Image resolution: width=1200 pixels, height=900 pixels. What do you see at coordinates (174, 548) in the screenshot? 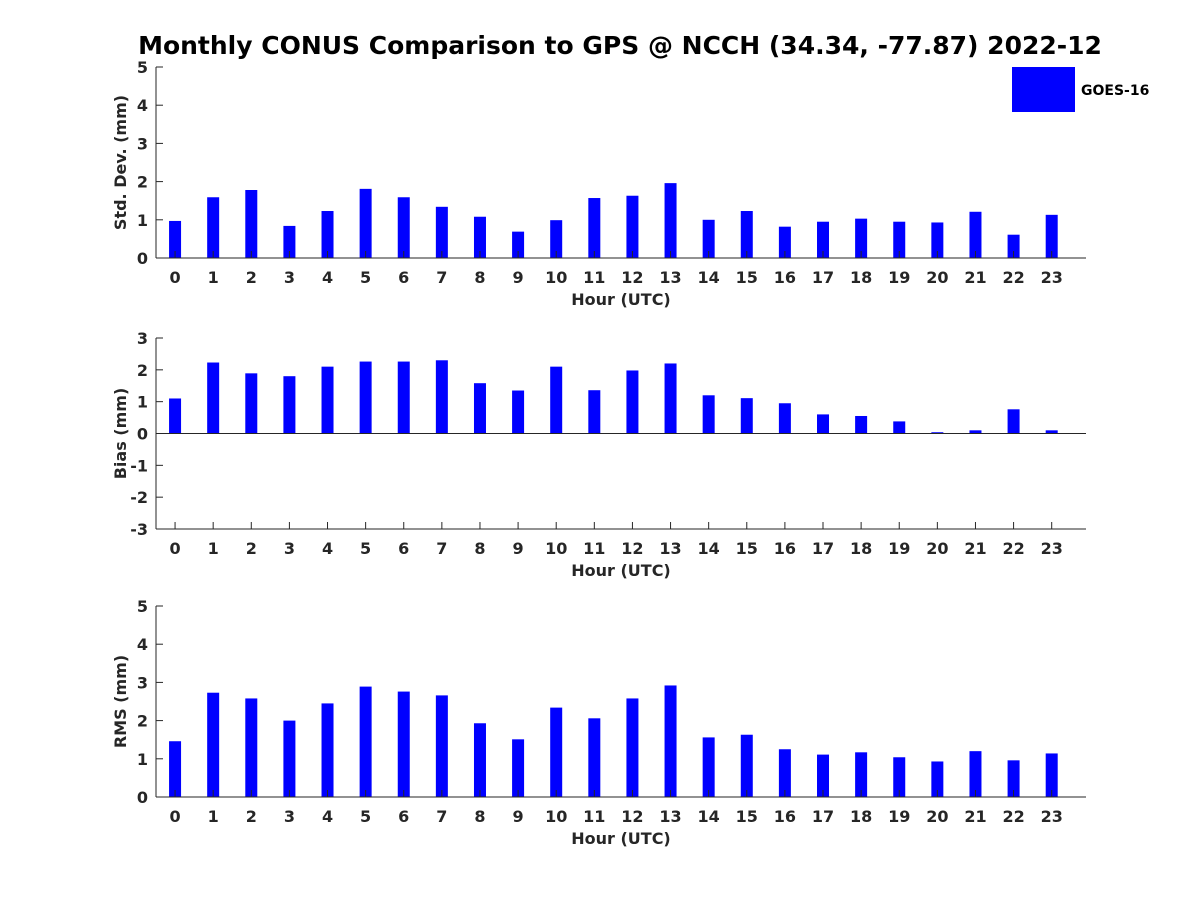
I see `x-tick-label: 0` at bounding box center [174, 548].